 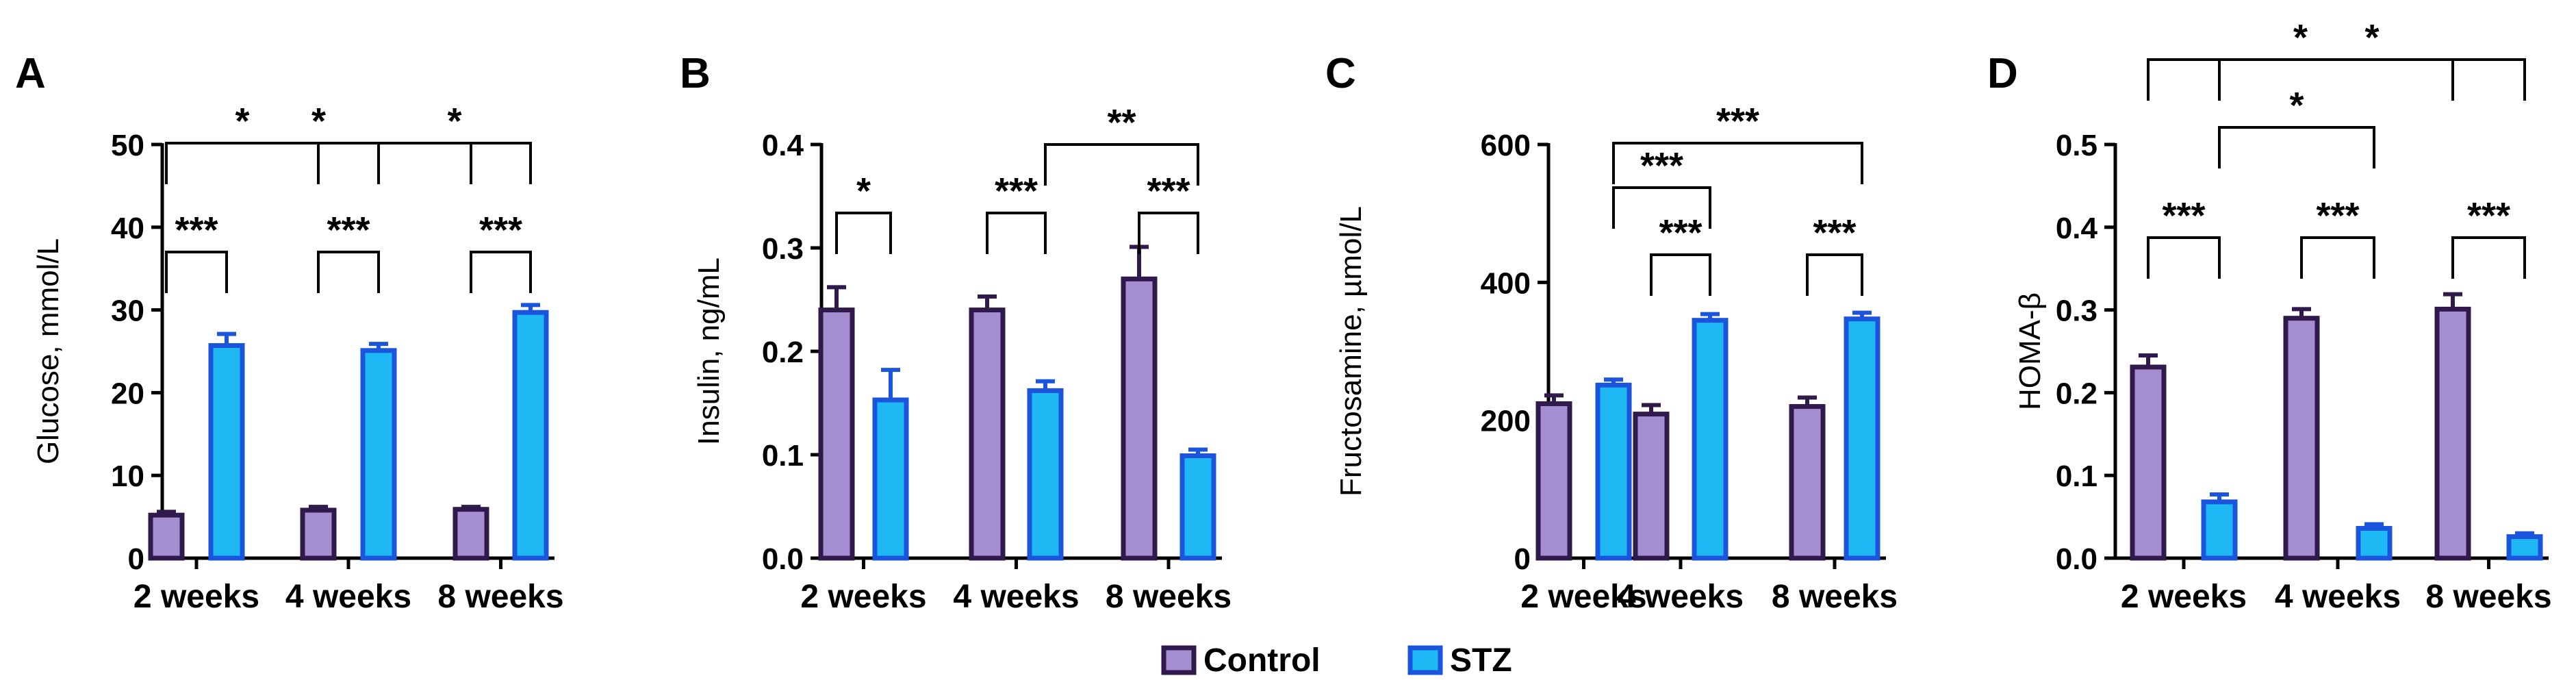 I want to click on legend-swatch-control, so click(x=1179, y=660).